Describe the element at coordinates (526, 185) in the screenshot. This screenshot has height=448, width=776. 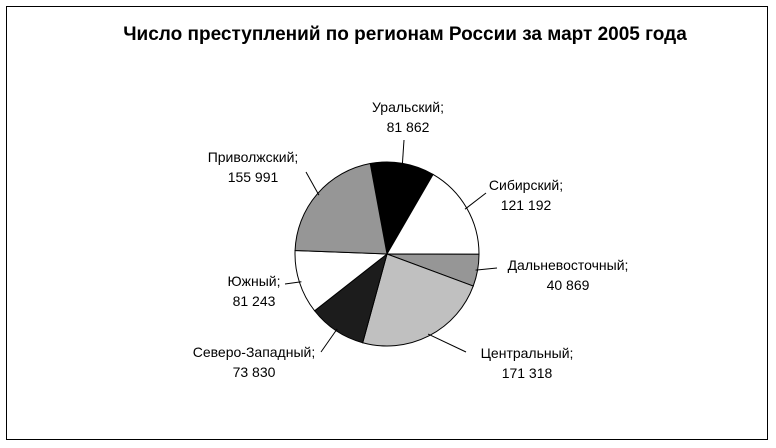
I see `slice-label: Сибирский;` at that location.